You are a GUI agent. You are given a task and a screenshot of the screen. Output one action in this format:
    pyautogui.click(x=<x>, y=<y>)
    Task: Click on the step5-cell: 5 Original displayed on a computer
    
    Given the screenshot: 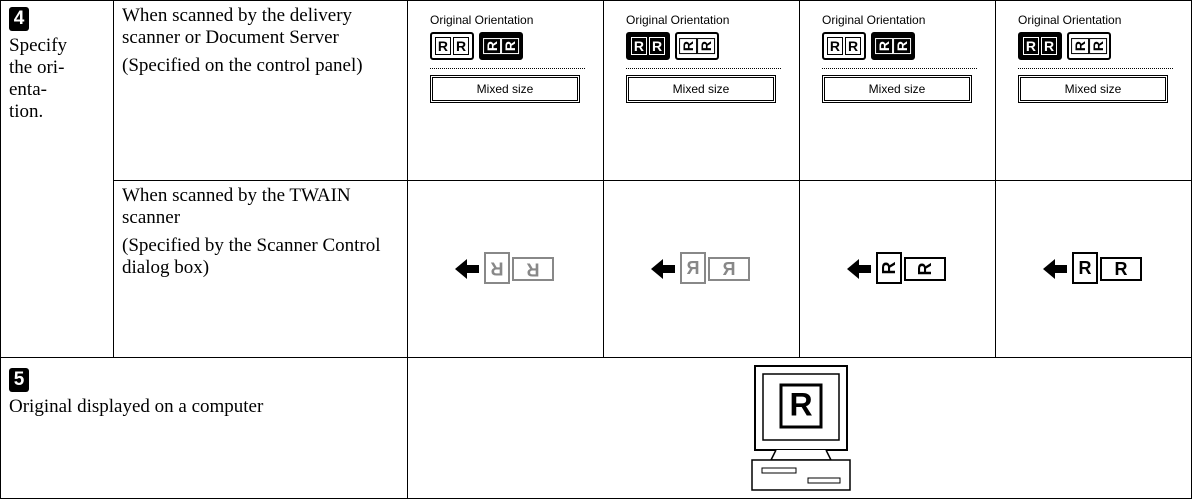 What is the action you would take?
    pyautogui.click(x=204, y=428)
    